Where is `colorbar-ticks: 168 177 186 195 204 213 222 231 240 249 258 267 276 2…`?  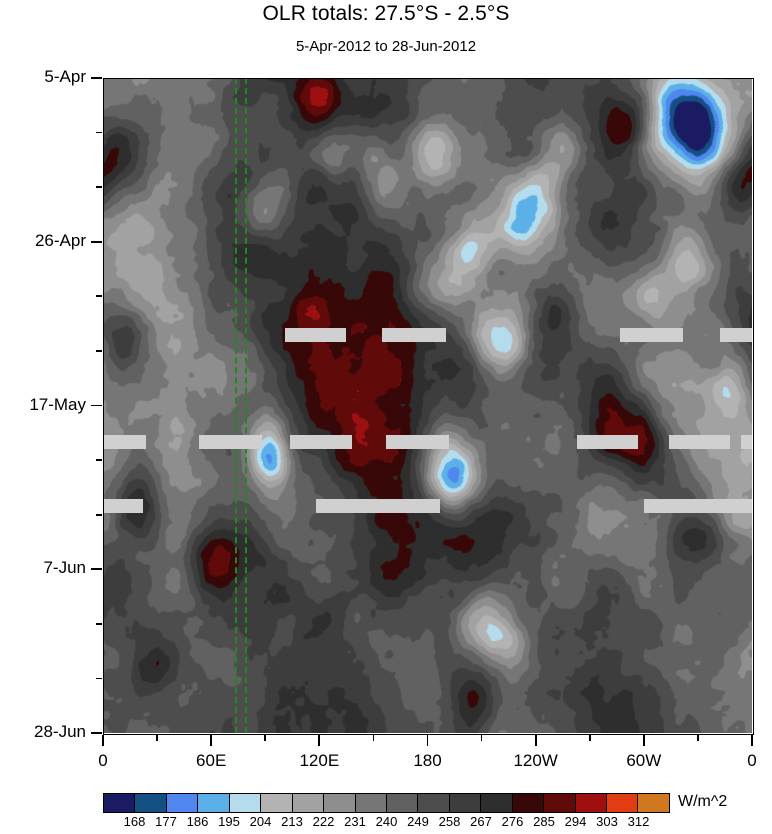 colorbar-ticks: 168 177 186 195 204 213 222 231 240 249 258 267 276 2… is located at coordinates (386, 823).